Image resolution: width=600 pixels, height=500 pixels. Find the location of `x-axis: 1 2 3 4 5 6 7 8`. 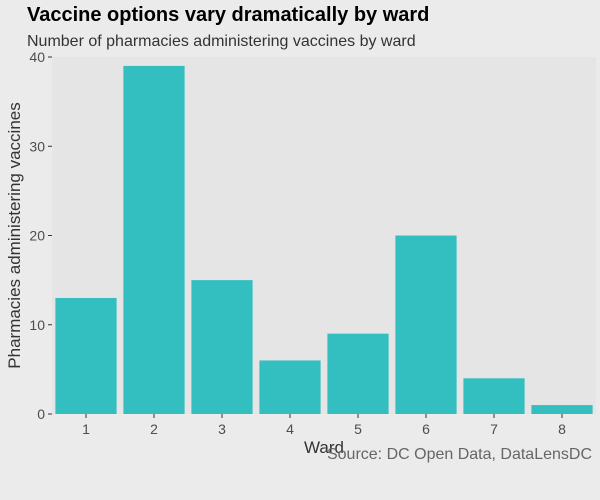

x-axis: 1 2 3 4 5 6 7 8 is located at coordinates (324, 425).